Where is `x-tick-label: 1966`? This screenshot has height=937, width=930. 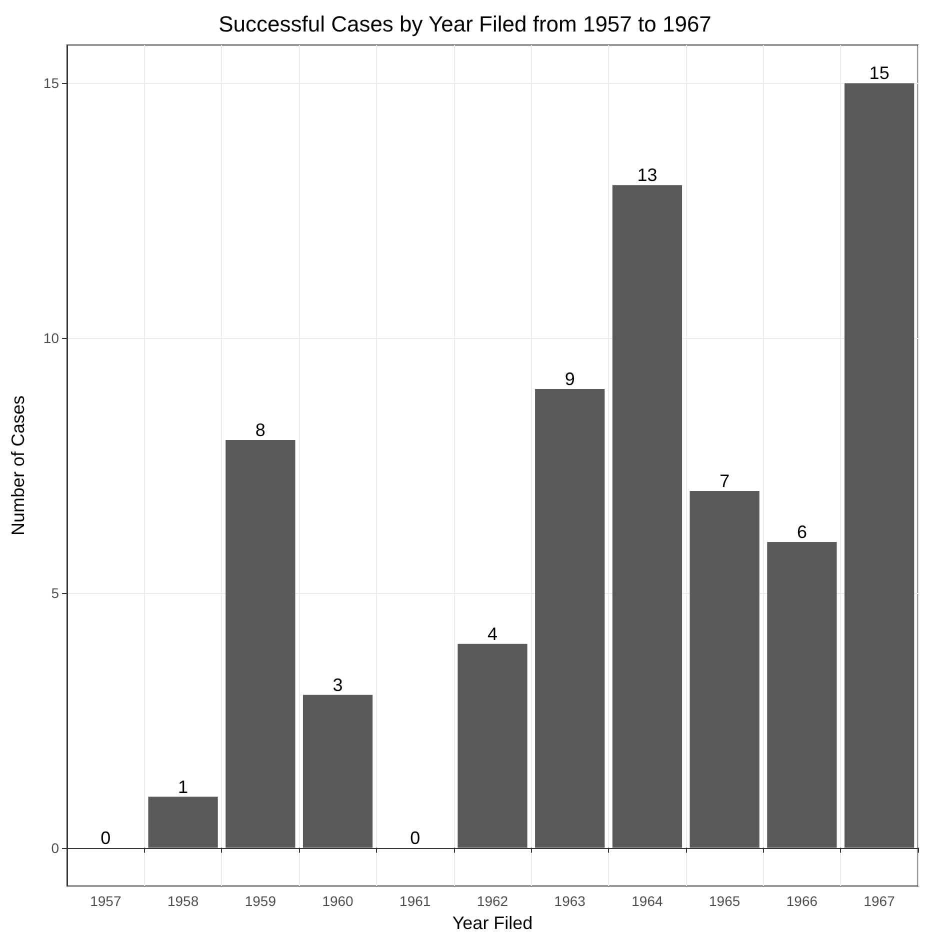
x-tick-label: 1966 is located at coordinates (802, 901).